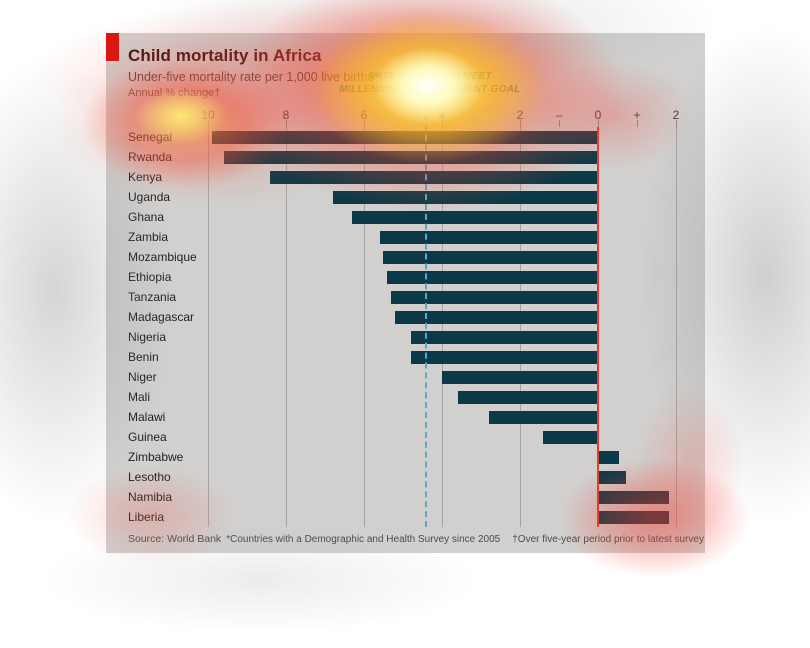 The width and height of the screenshot is (810, 648). I want to click on country-label-rwanda: Rwanda, so click(150, 157).